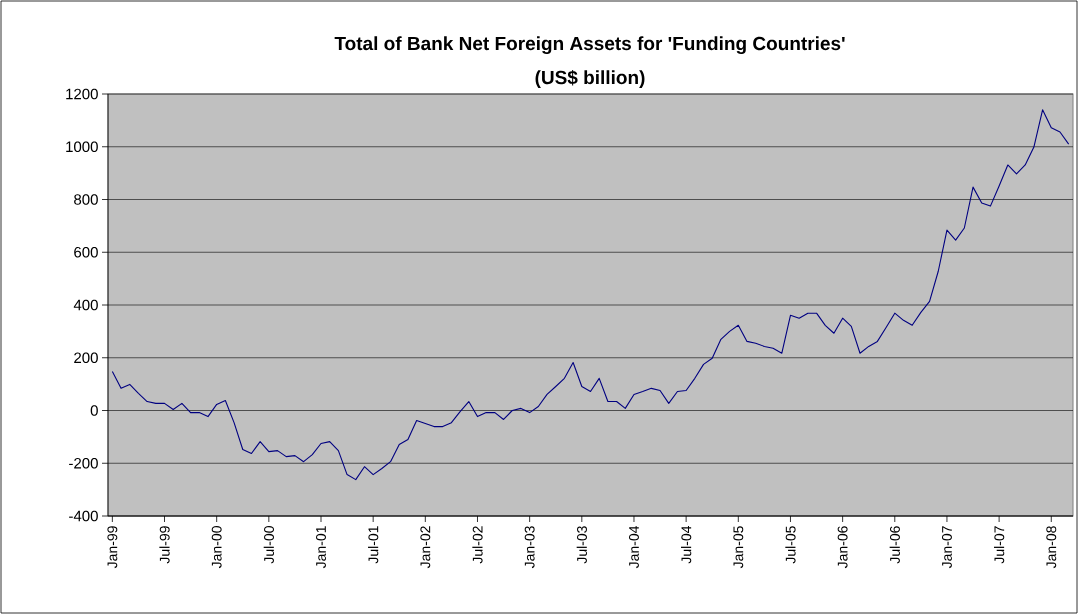  I want to click on chart-subtitle: (US$ billion), so click(590, 78).